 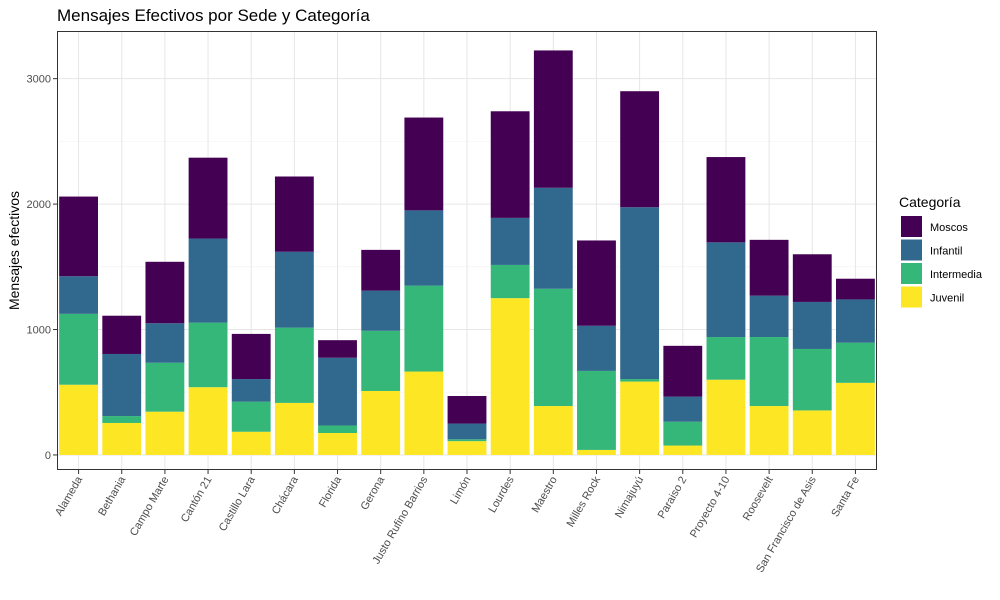 I want to click on legend-label: Juvenil, so click(x=947, y=299).